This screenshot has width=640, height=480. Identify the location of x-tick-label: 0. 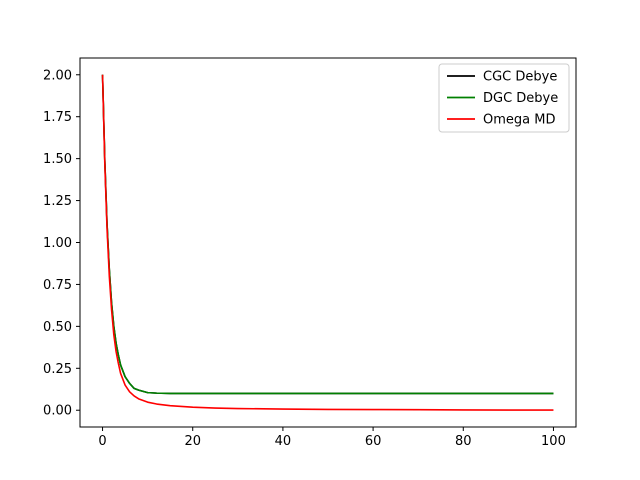
(102, 441).